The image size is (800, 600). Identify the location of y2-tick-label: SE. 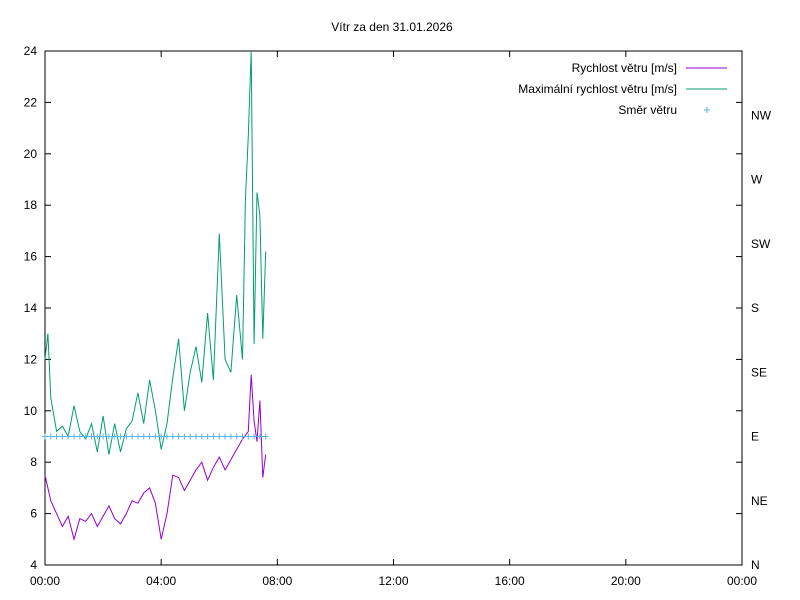
(759, 372).